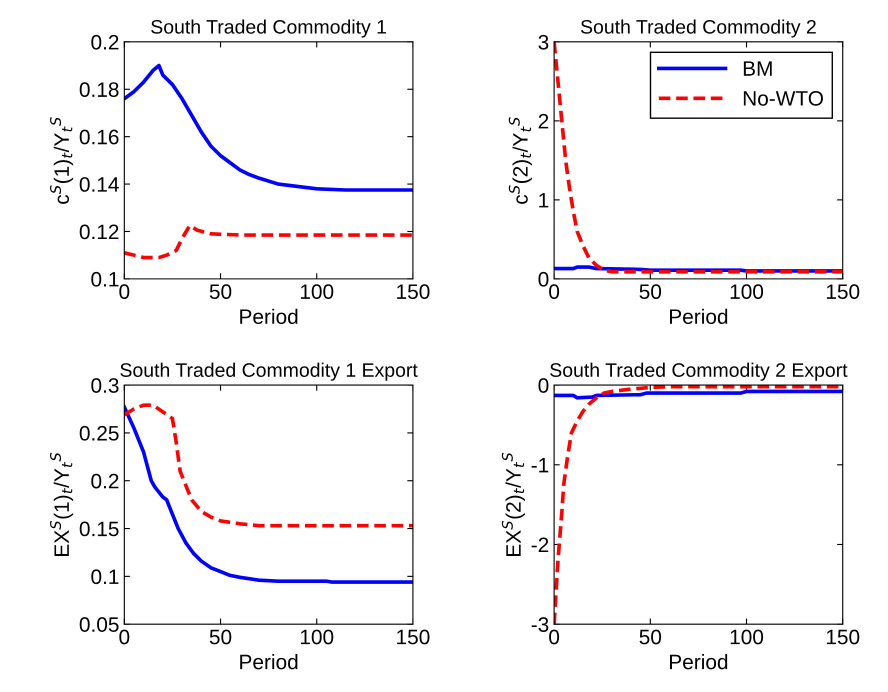 The width and height of the screenshot is (888, 692). I want to click on y-tick-label: 0.16, so click(99, 137).